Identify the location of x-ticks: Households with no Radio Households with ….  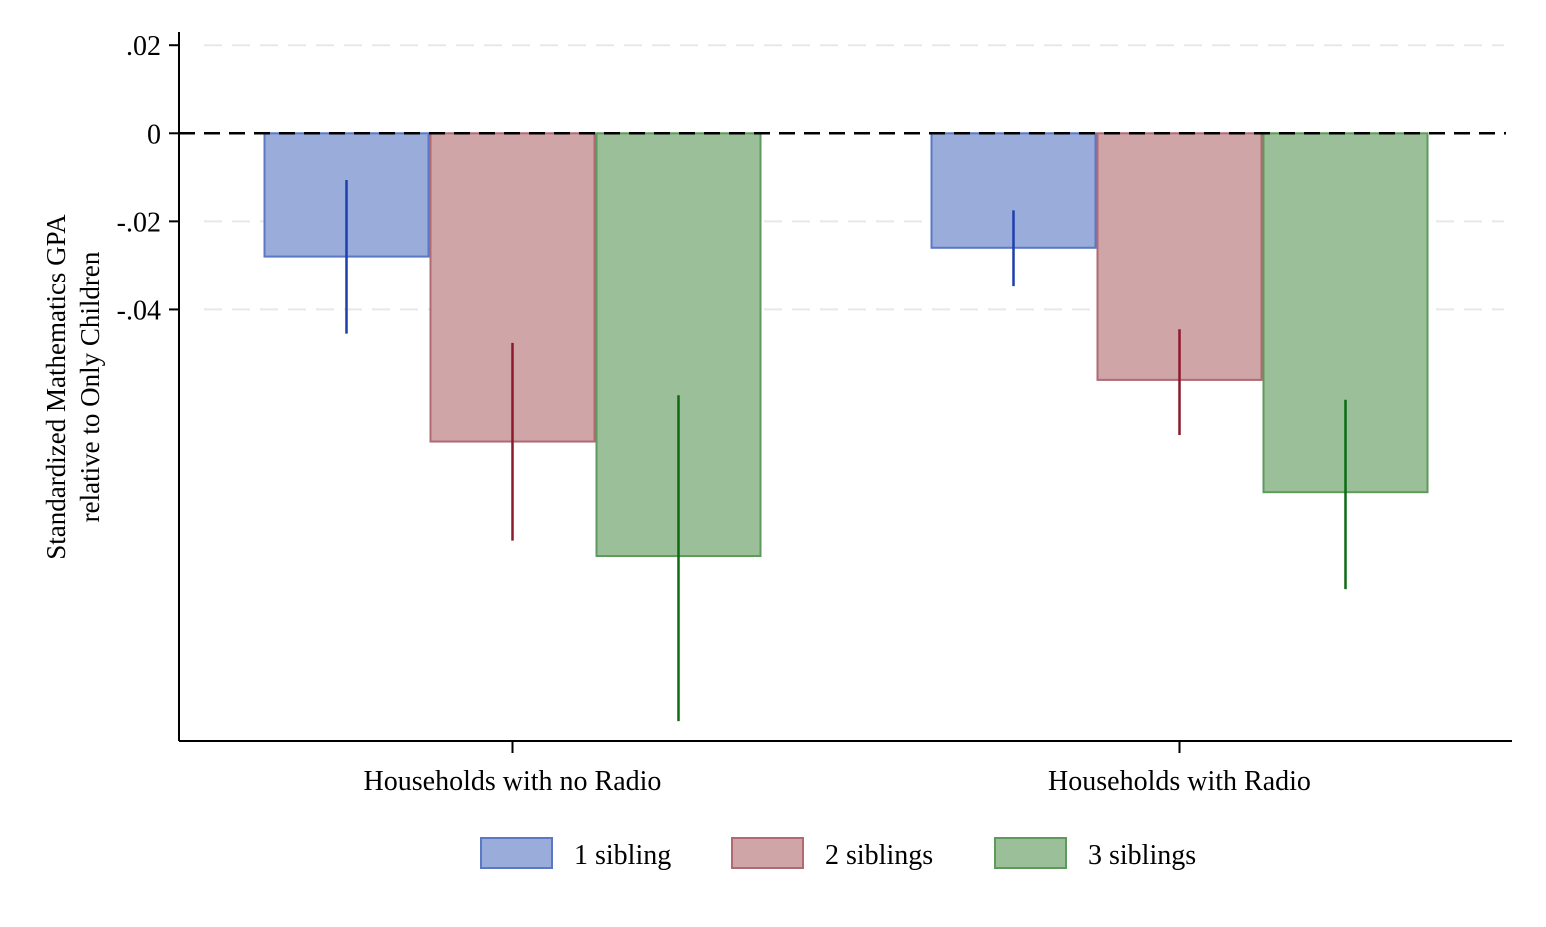
(837, 769).